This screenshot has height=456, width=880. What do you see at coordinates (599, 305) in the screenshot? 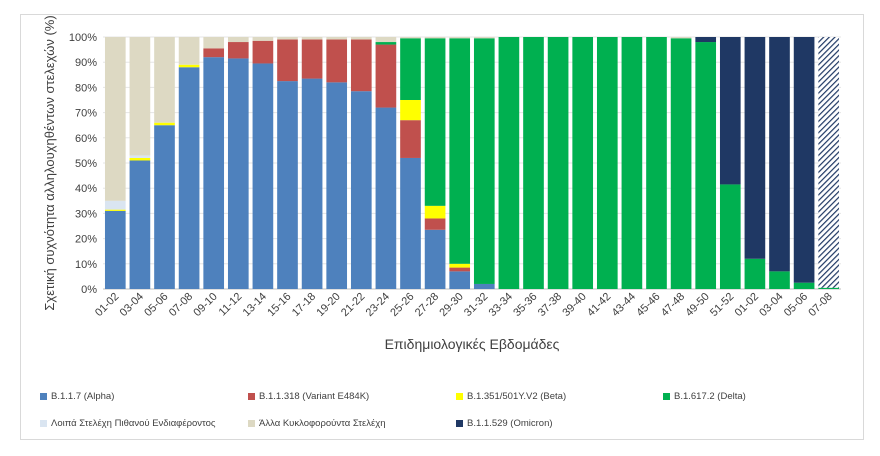
I see `x-tick-label: 41-42` at bounding box center [599, 305].